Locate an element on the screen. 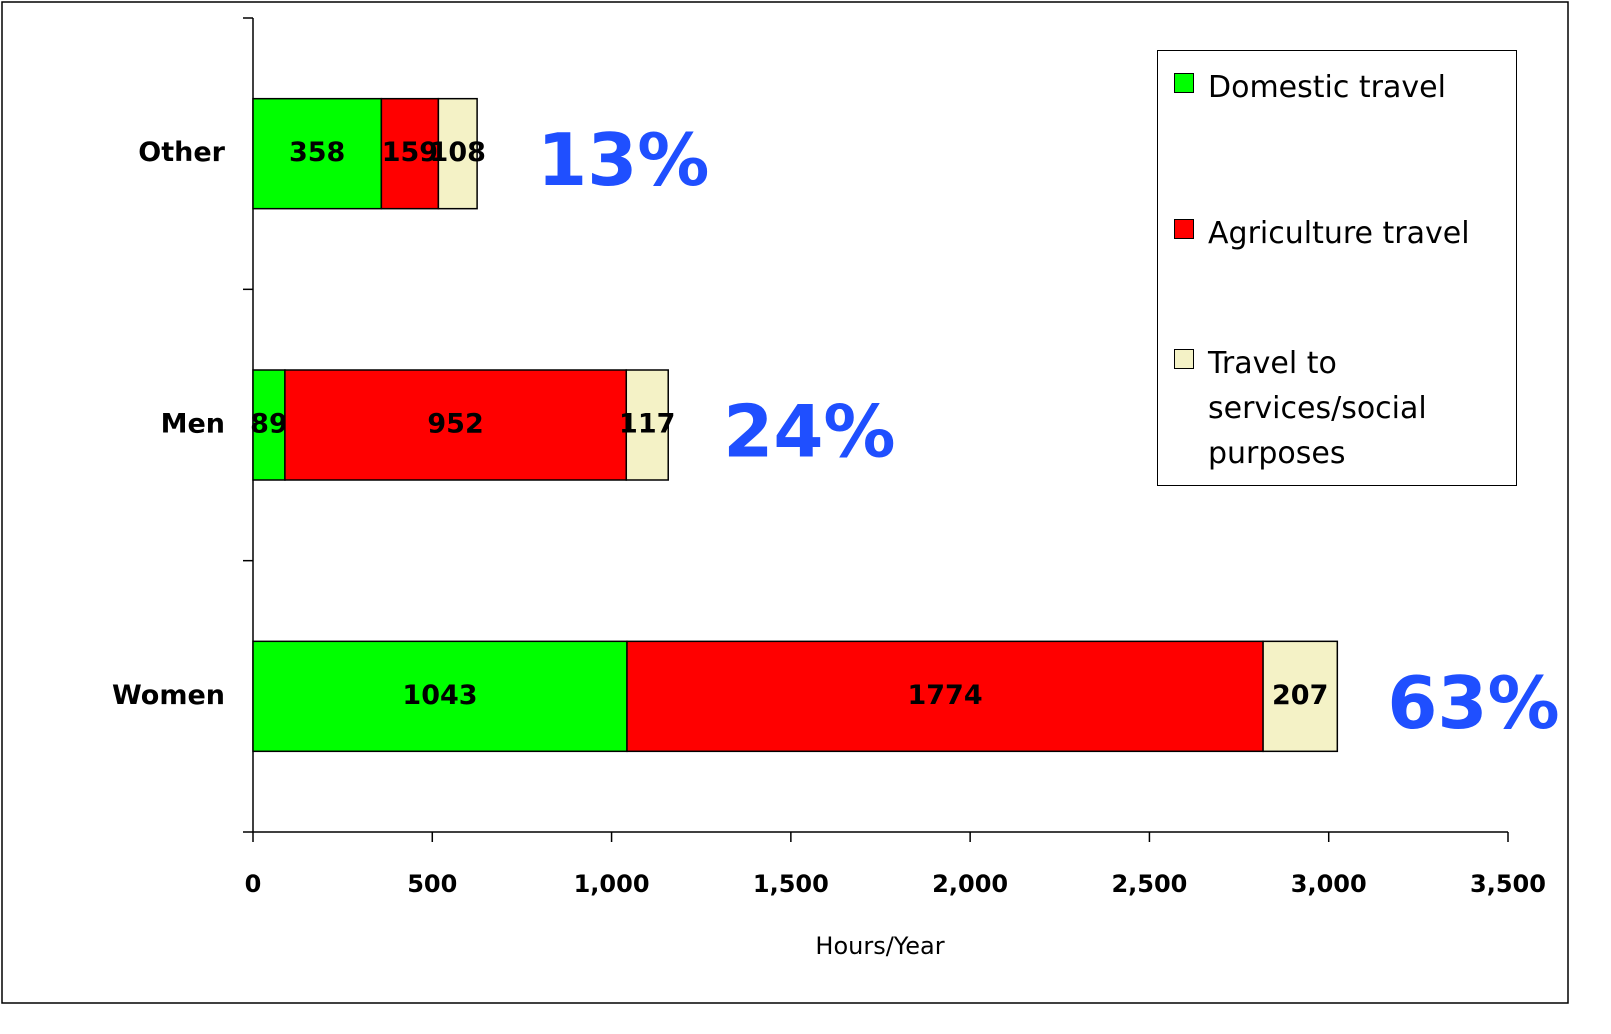 This screenshot has width=1611, height=1034. annotation: 63% is located at coordinates (1473, 703).